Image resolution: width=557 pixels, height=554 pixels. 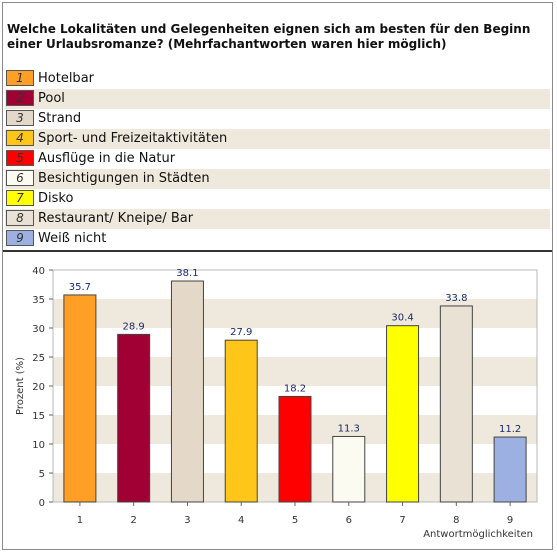 I want to click on legend-item: 1 Hotelbar, so click(x=277, y=79).